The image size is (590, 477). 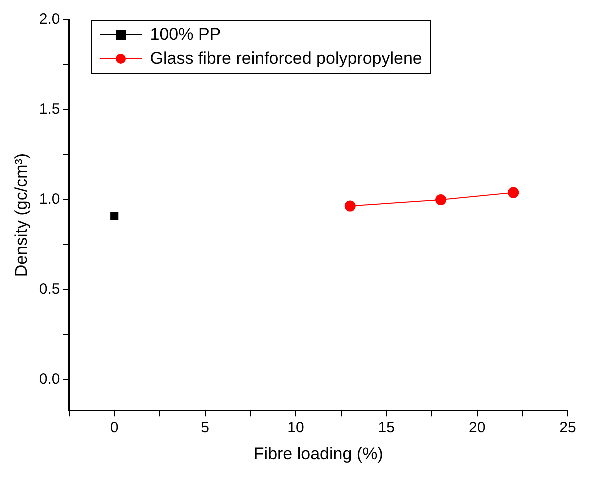 I want to click on y-tick-label: 1.5, so click(x=49, y=109).